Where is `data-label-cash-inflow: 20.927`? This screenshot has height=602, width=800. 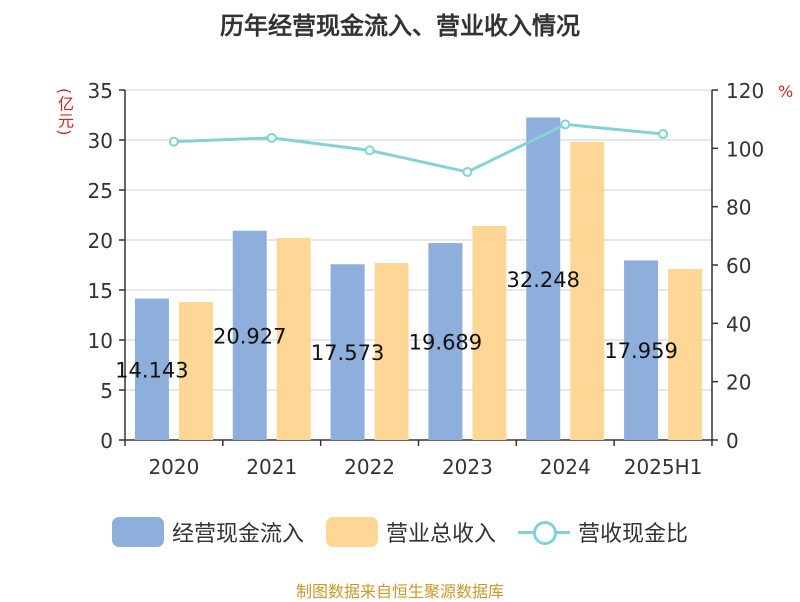
data-label-cash-inflow: 20.927 is located at coordinates (249, 336).